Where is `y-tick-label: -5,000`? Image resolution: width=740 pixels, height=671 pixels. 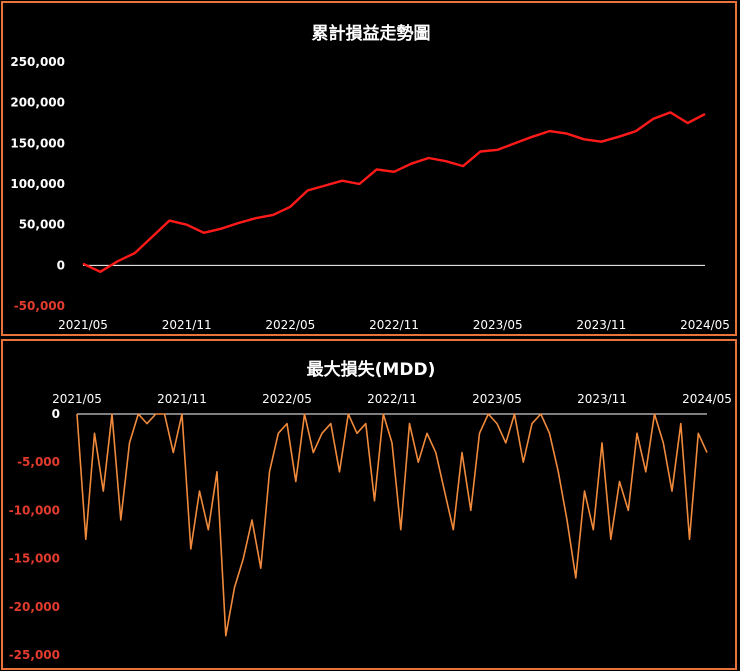
y-tick-label: -5,000 is located at coordinates (38, 462).